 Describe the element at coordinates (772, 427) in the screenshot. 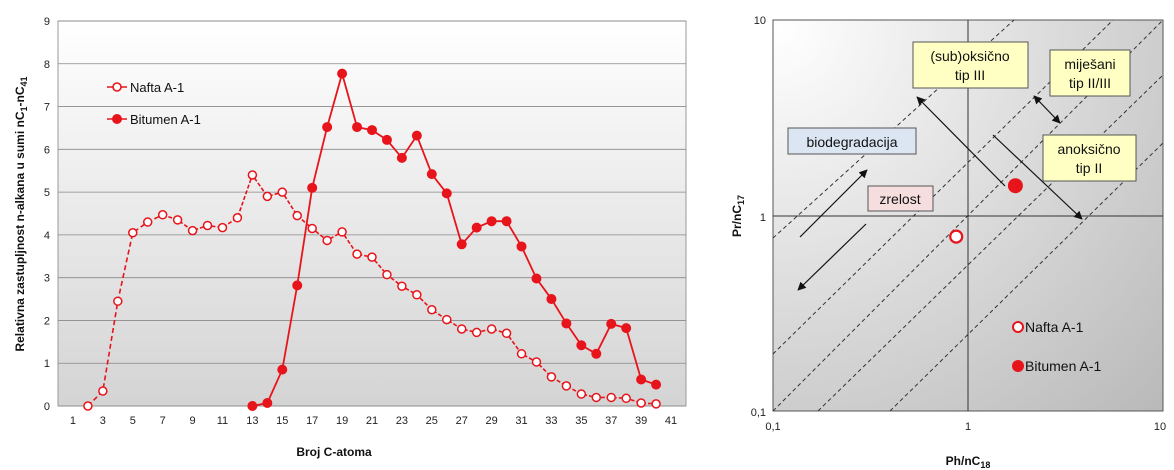

I see `right-x-tick-0-1: 0,1` at that location.